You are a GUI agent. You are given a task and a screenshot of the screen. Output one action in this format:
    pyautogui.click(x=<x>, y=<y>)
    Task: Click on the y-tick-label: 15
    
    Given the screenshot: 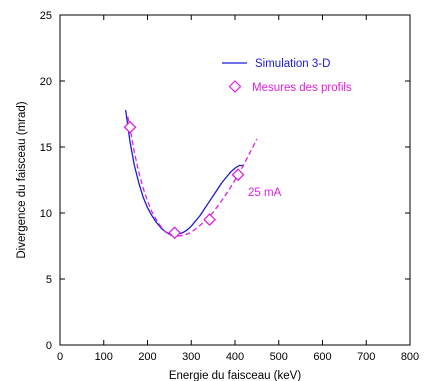 What is the action you would take?
    pyautogui.click(x=46, y=148)
    